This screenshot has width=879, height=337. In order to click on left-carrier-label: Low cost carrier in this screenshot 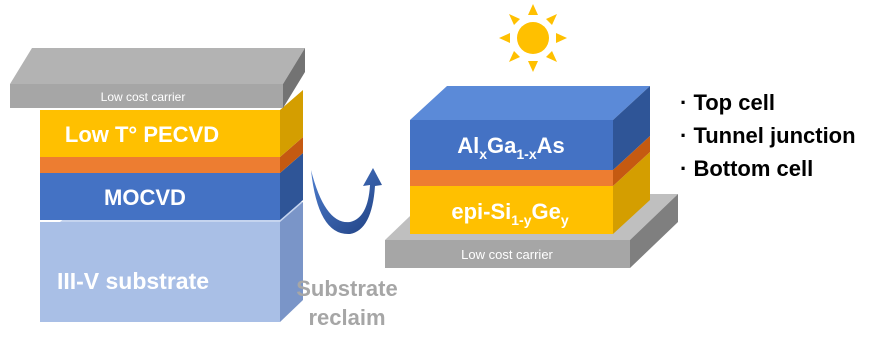, I will do `click(143, 97)`.